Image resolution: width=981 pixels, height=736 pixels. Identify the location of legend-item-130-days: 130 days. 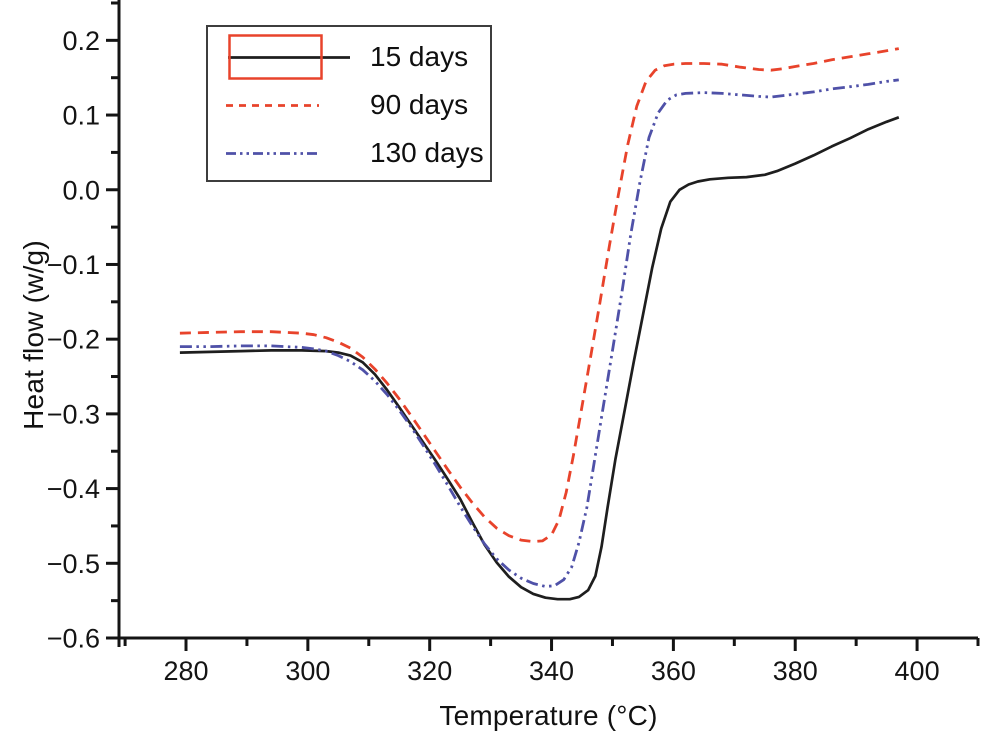
(355, 153).